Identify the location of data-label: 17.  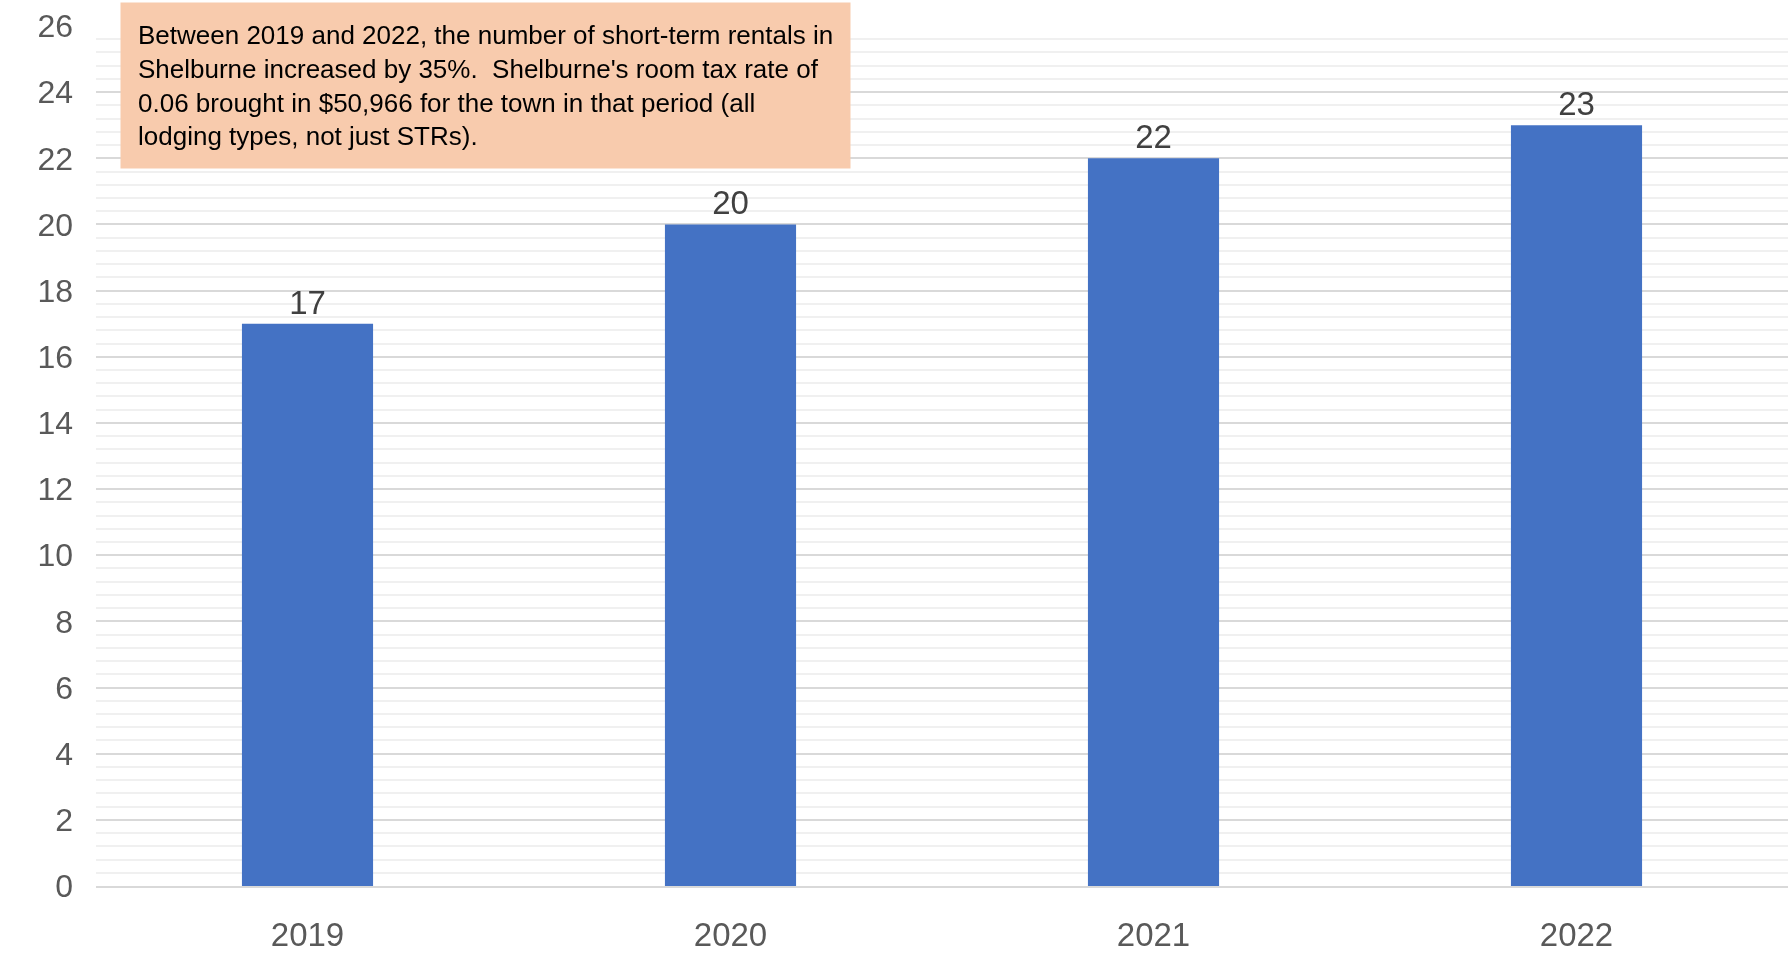
(307, 302).